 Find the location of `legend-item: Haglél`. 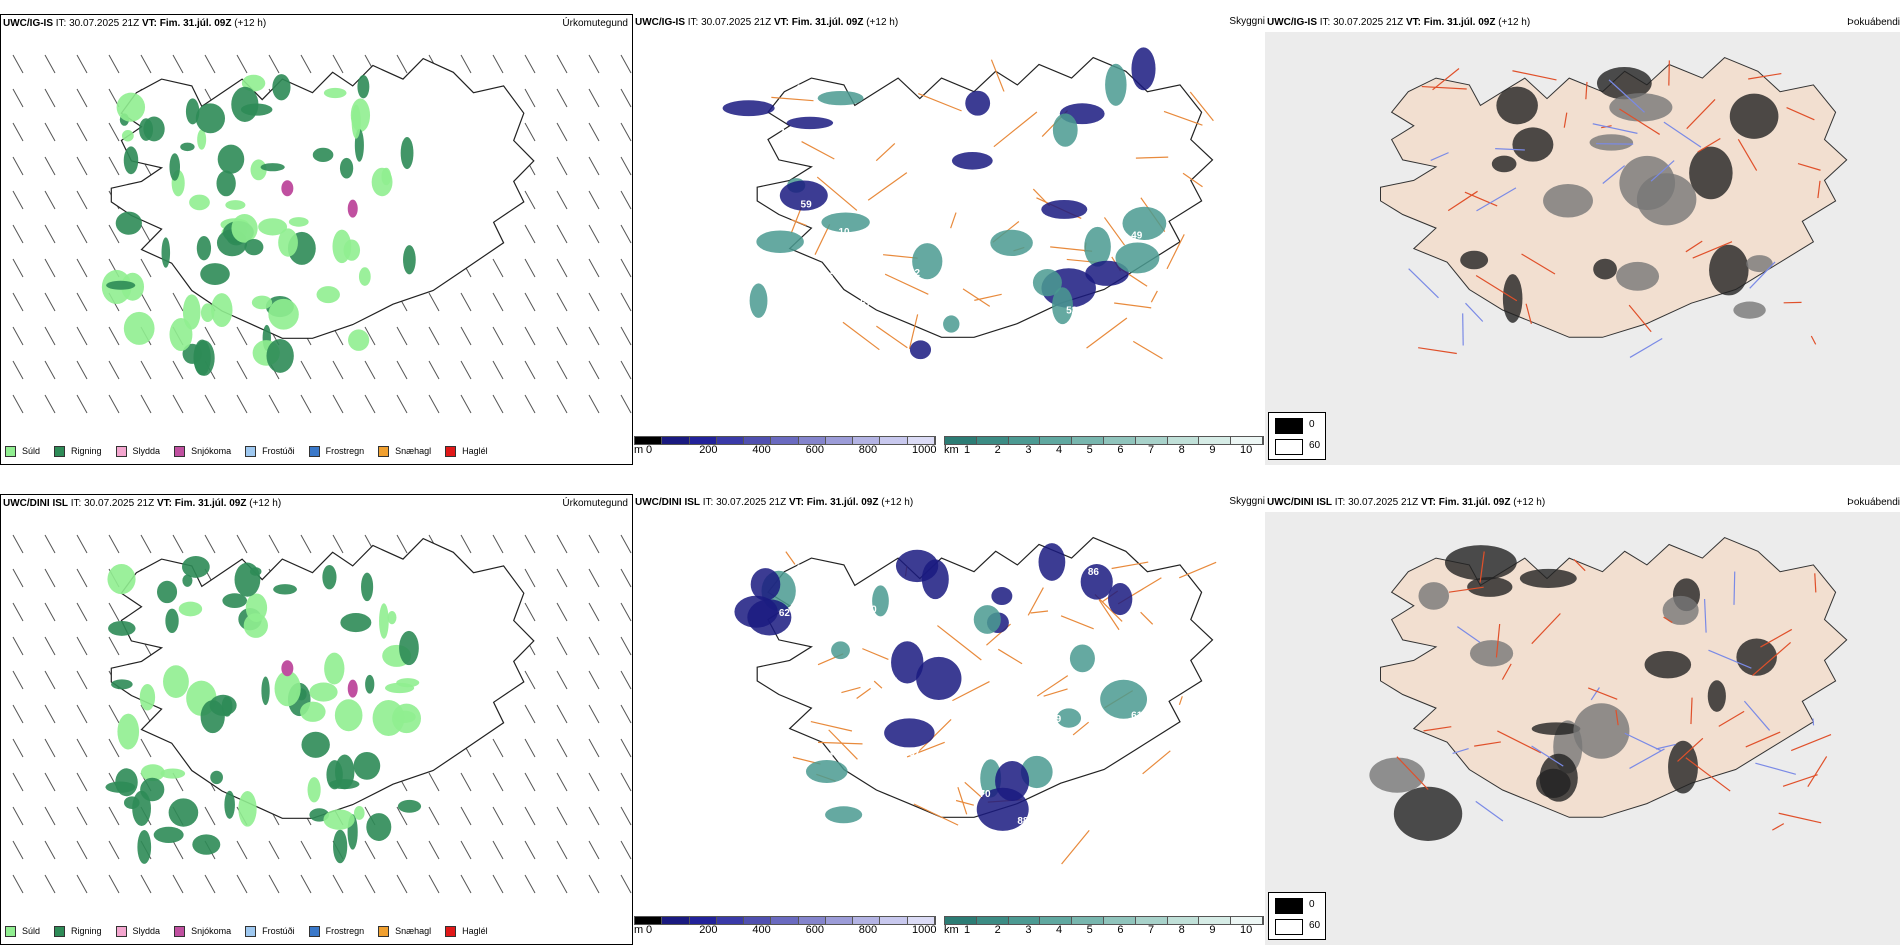

legend-item: Haglél is located at coordinates (466, 931).